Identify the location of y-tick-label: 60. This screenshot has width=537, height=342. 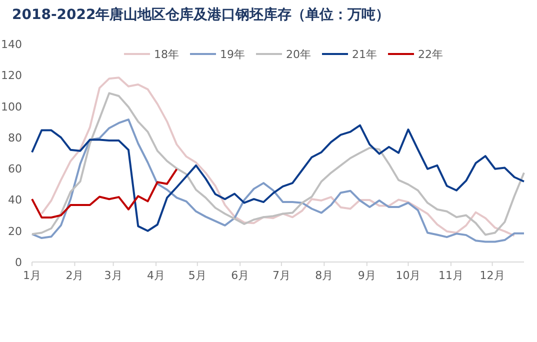
(15, 169).